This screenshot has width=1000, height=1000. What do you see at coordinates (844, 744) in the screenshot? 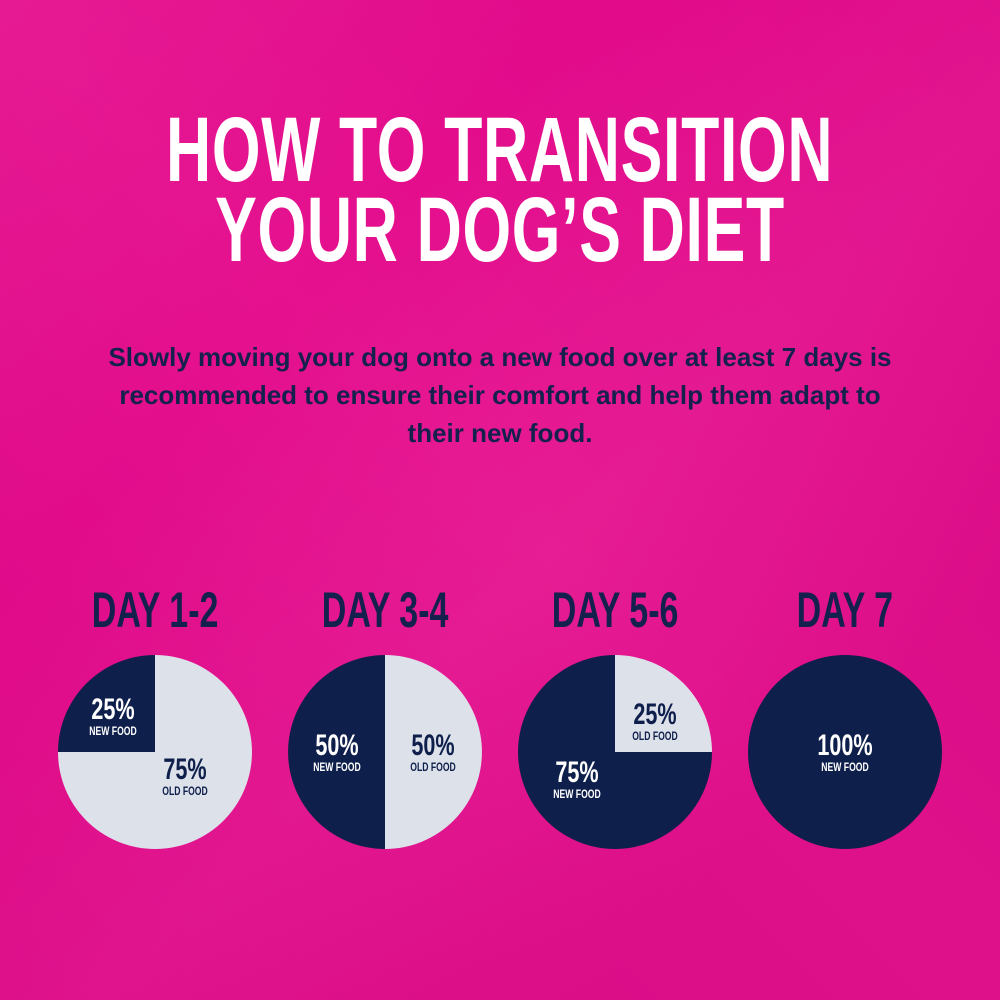
I see `slice-percent-label: 100%` at bounding box center [844, 744].